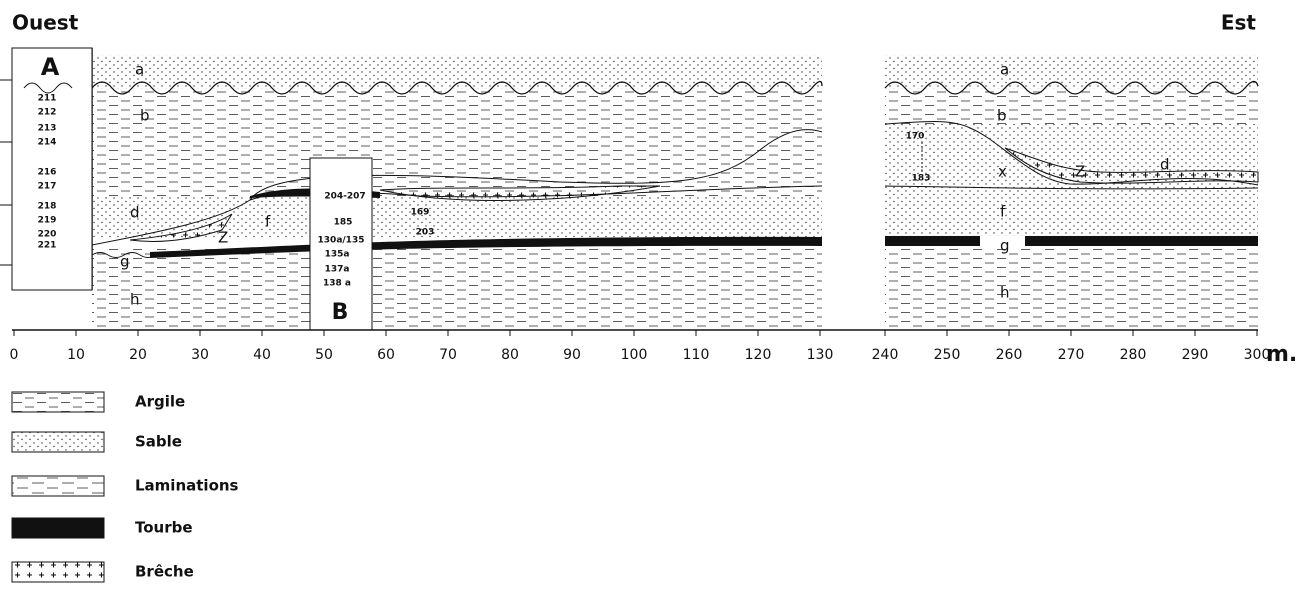 The height and width of the screenshot is (609, 1315). I want to click on sample-number: 170, so click(915, 137).